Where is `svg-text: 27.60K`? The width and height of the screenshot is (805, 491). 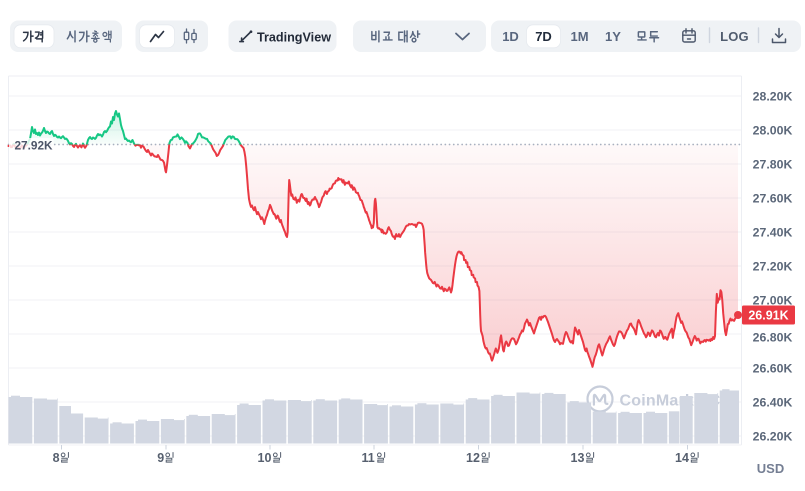
svg-text: 27.60K is located at coordinates (773, 198).